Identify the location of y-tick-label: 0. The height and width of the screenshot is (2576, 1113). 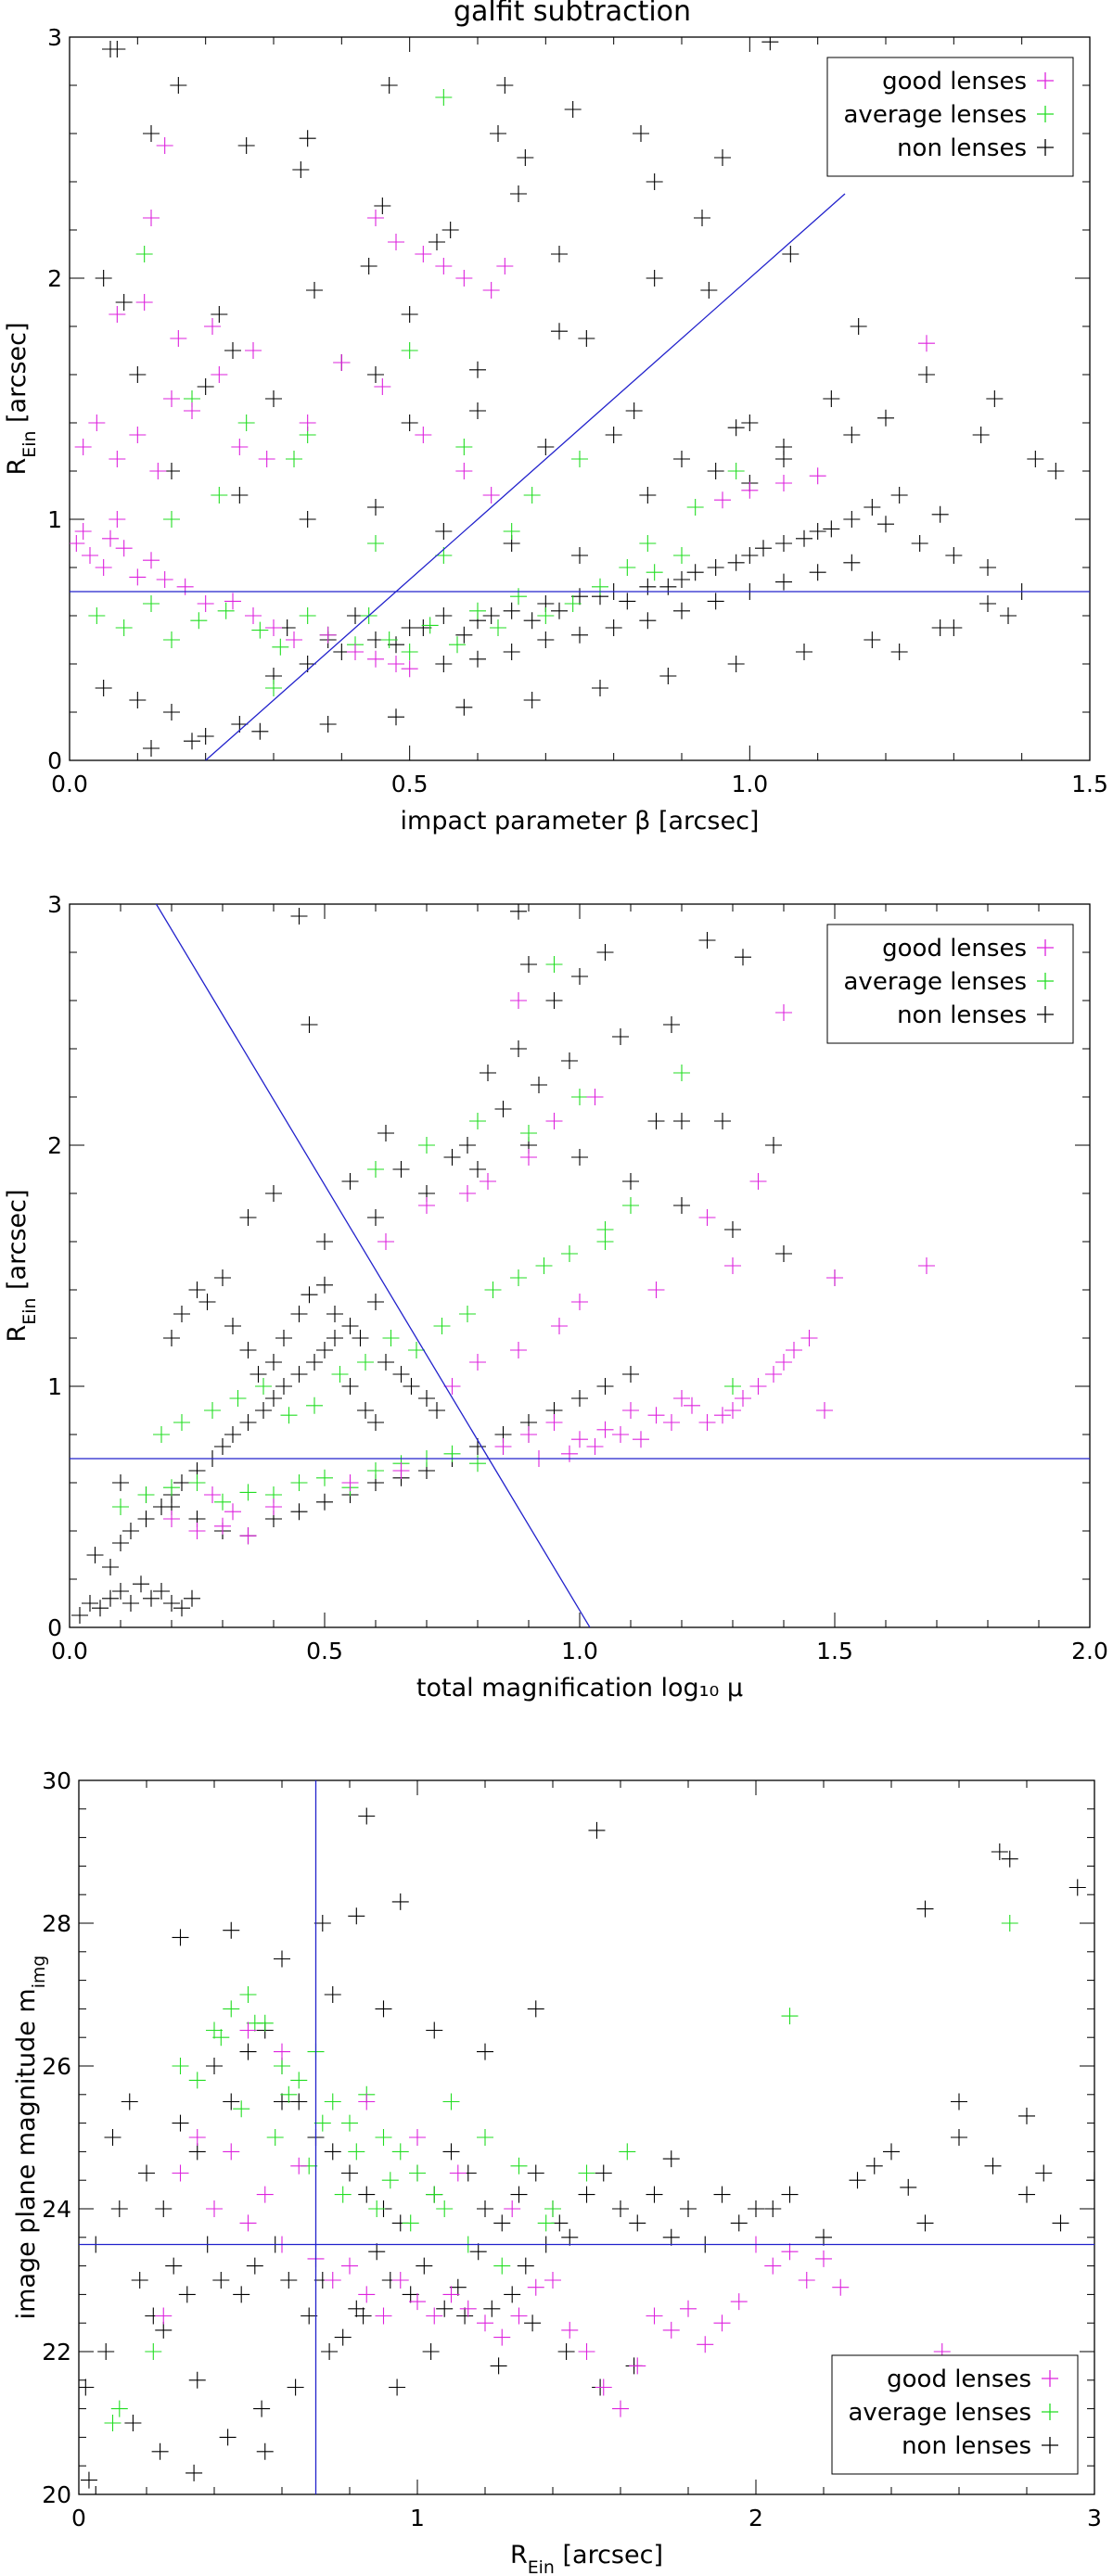
(54, 760).